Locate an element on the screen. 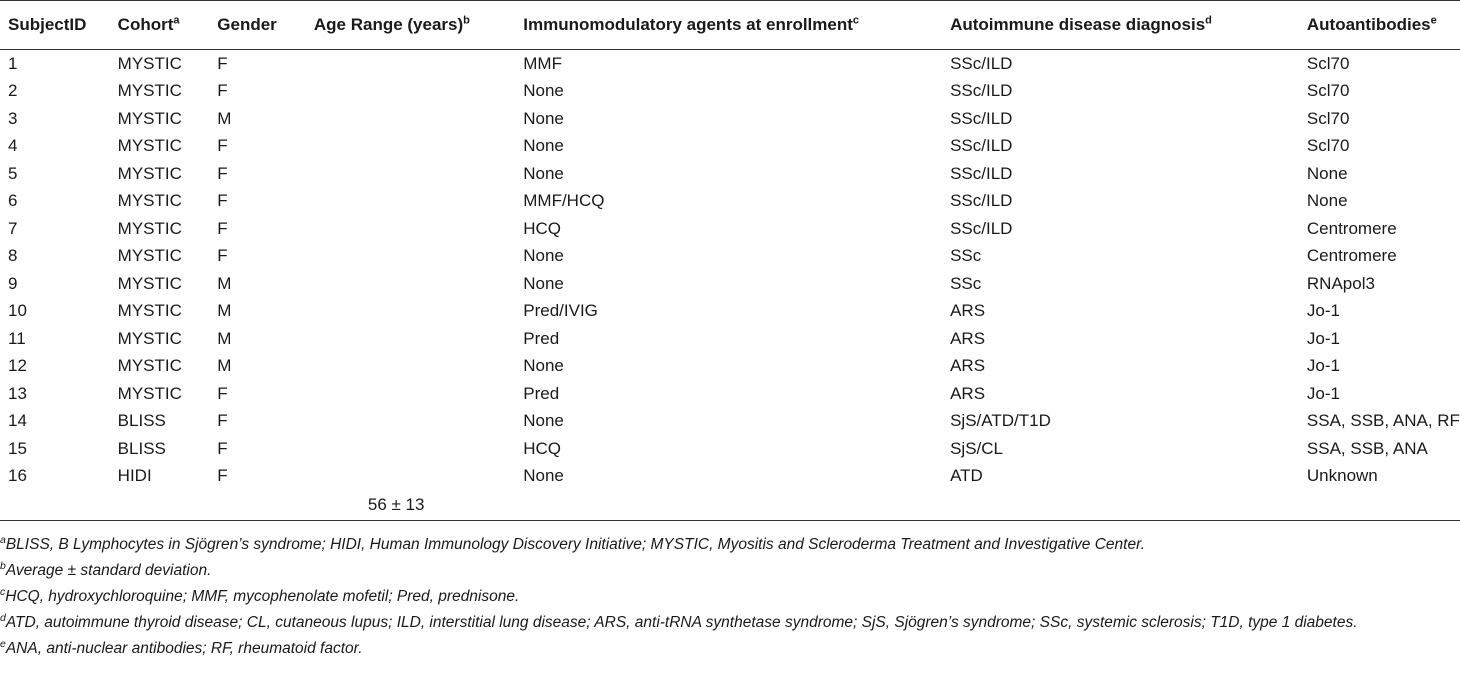 This screenshot has height=699, width=1460. column-header-cohort: Cohorta is located at coordinates (159, 25).